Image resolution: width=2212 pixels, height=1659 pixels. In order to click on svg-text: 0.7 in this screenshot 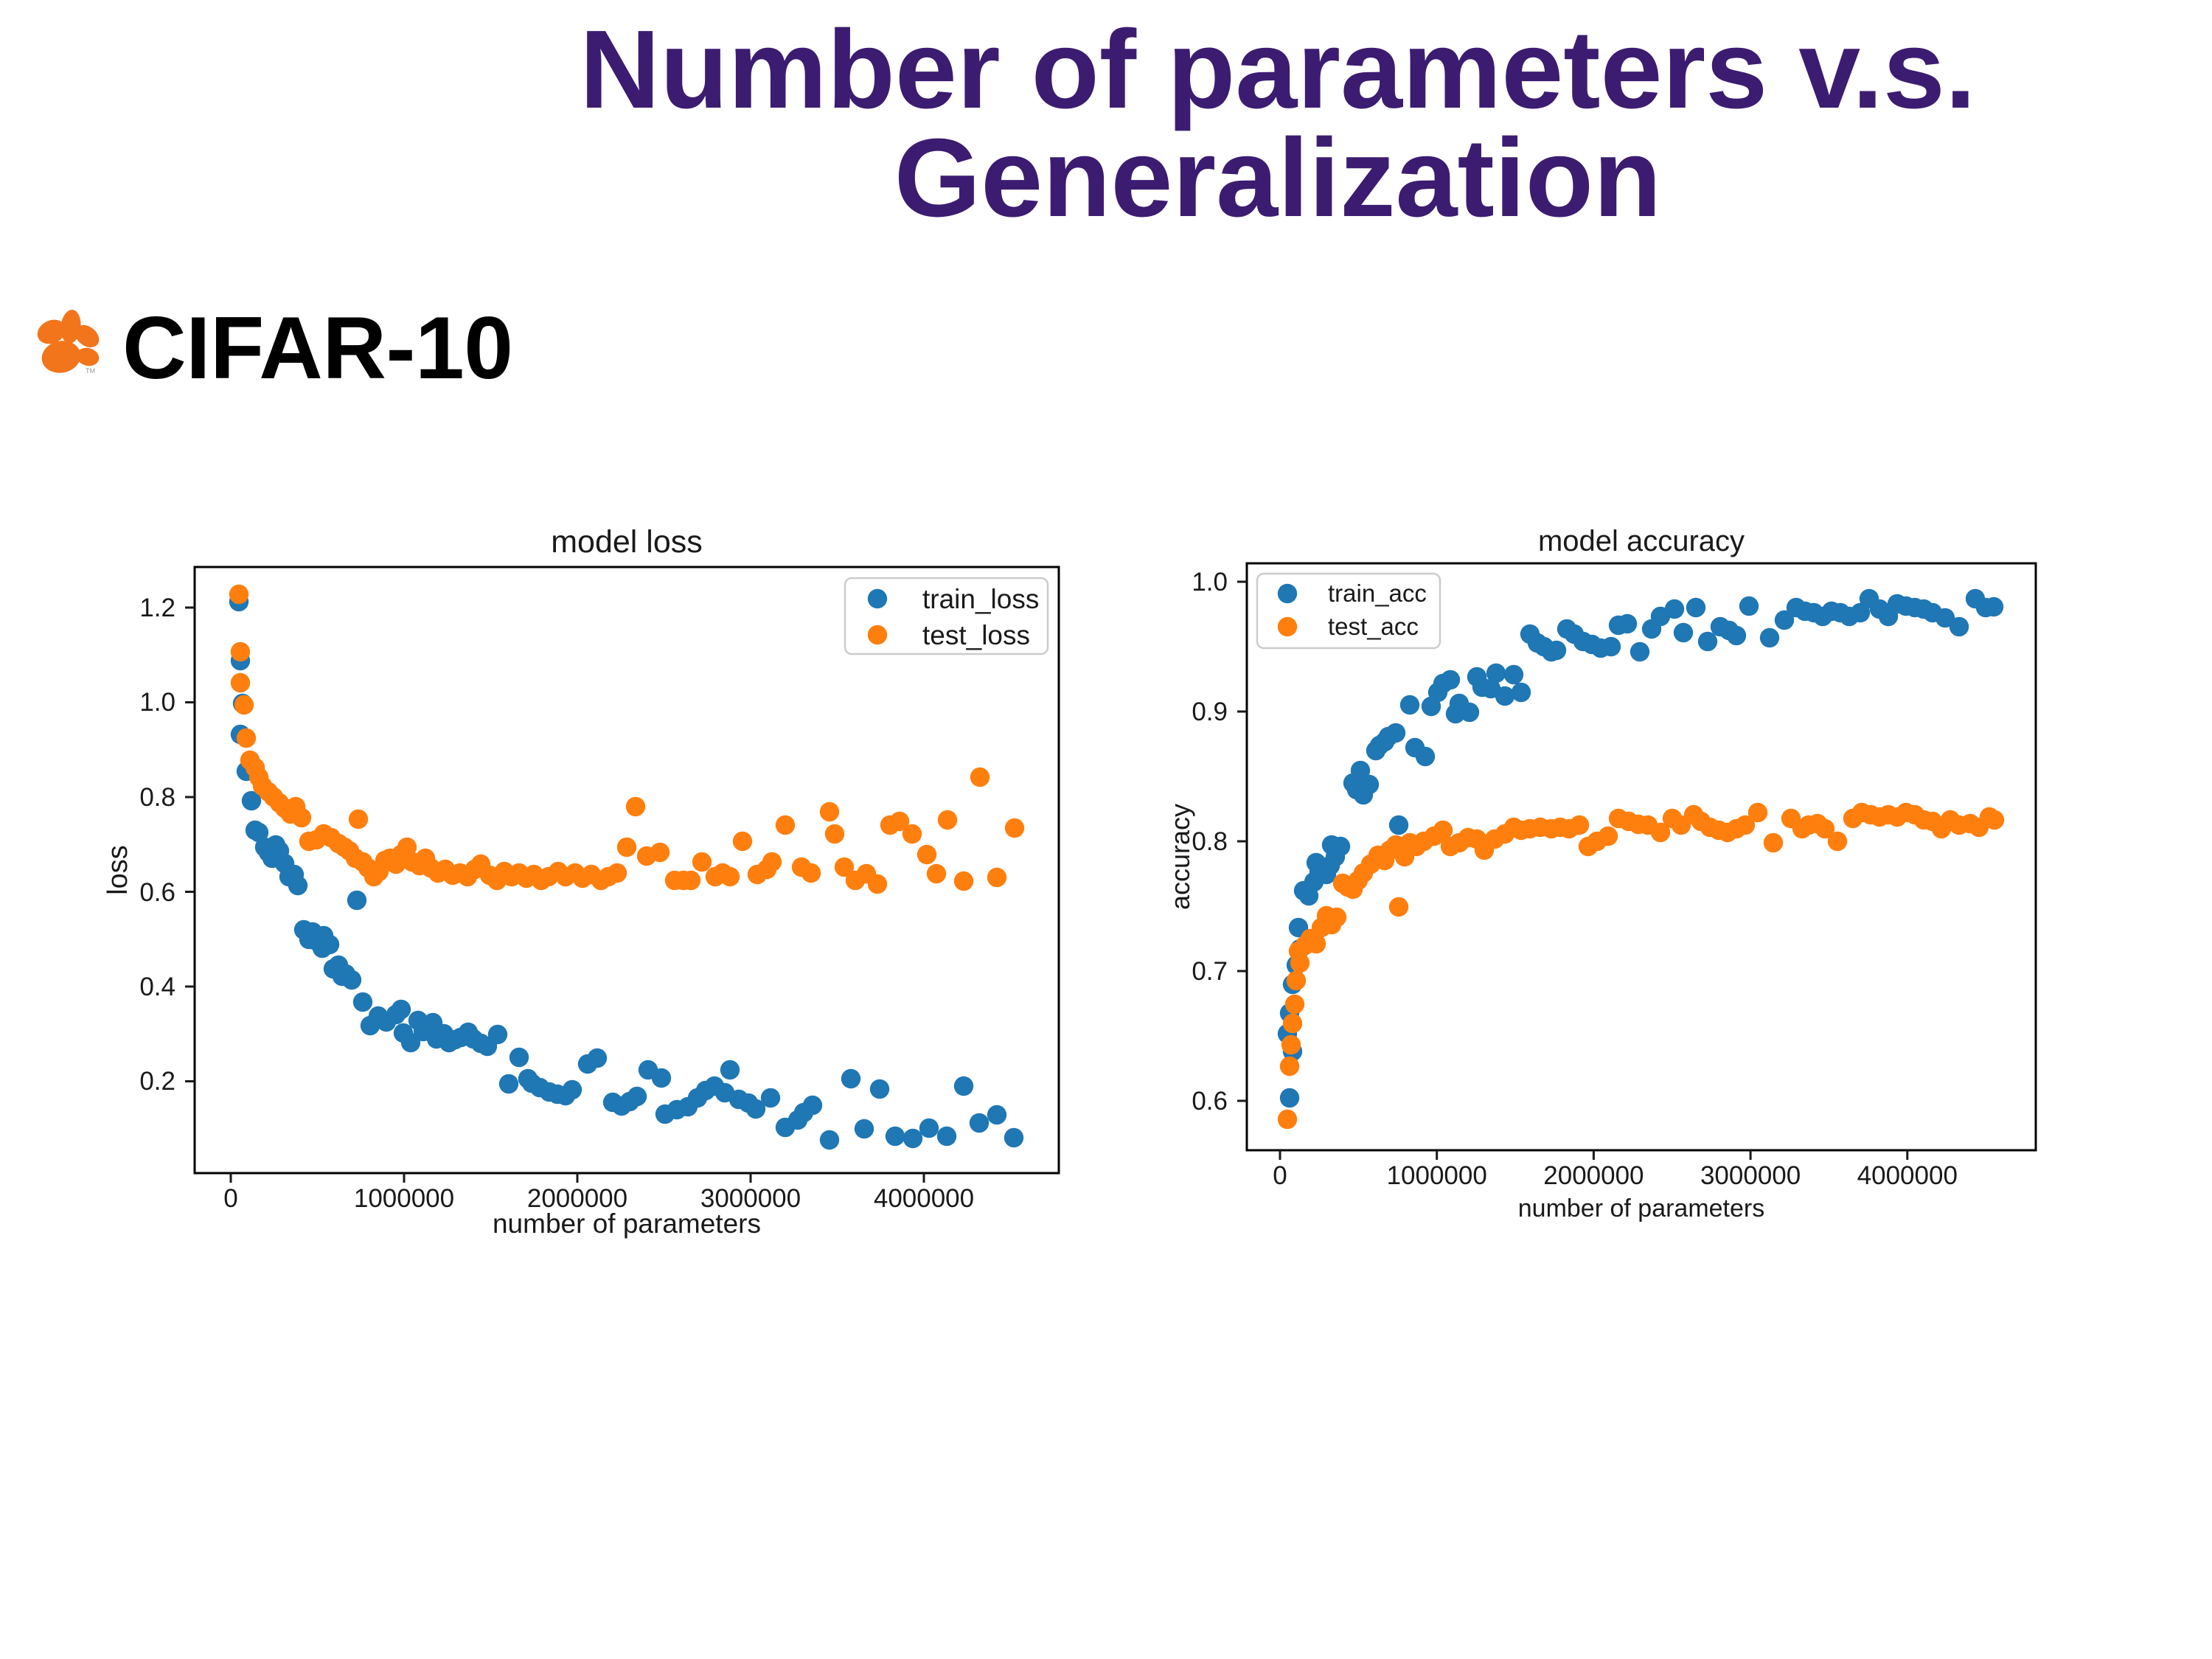, I will do `click(1210, 971)`.